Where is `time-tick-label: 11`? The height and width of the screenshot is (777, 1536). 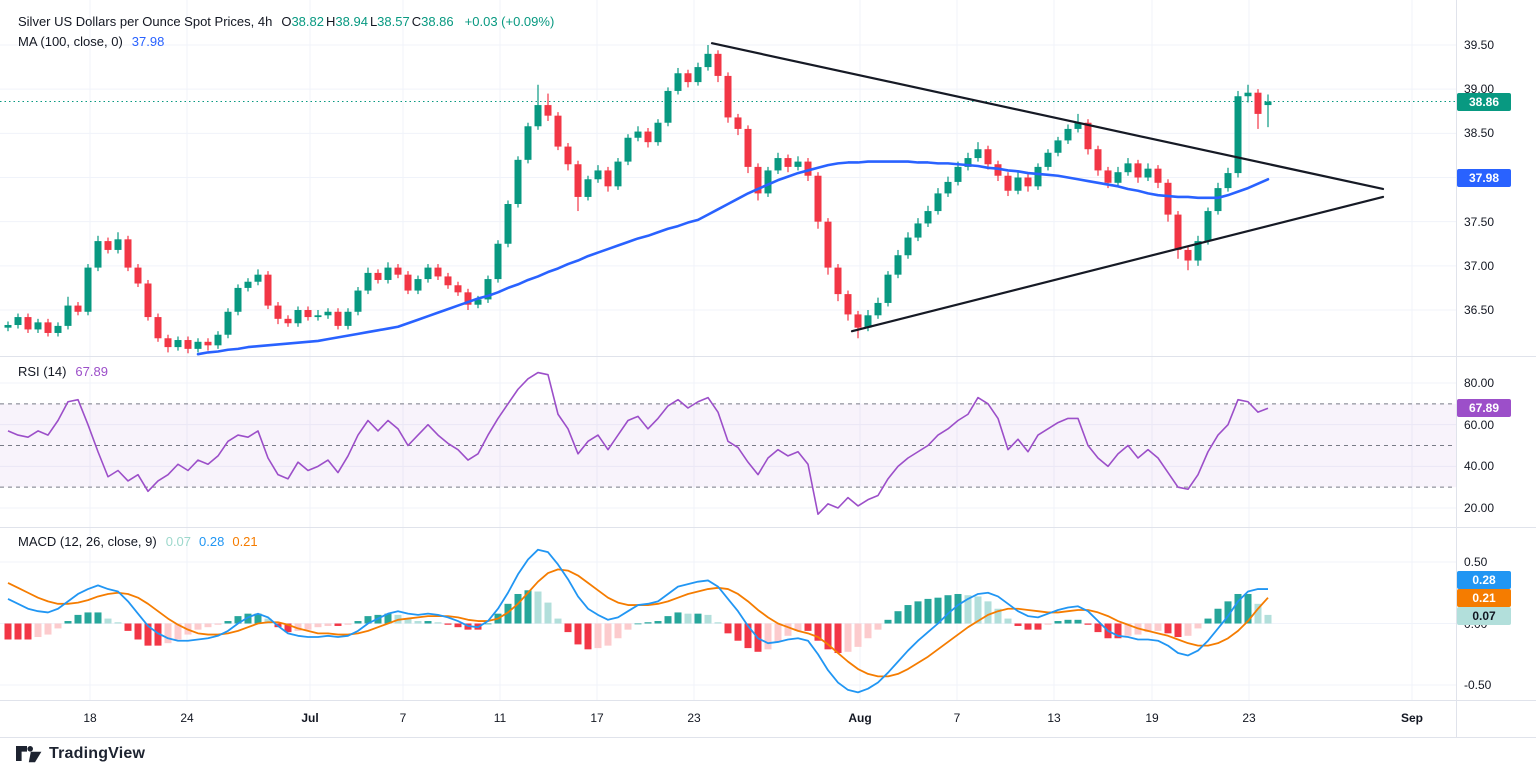 time-tick-label: 11 is located at coordinates (500, 718).